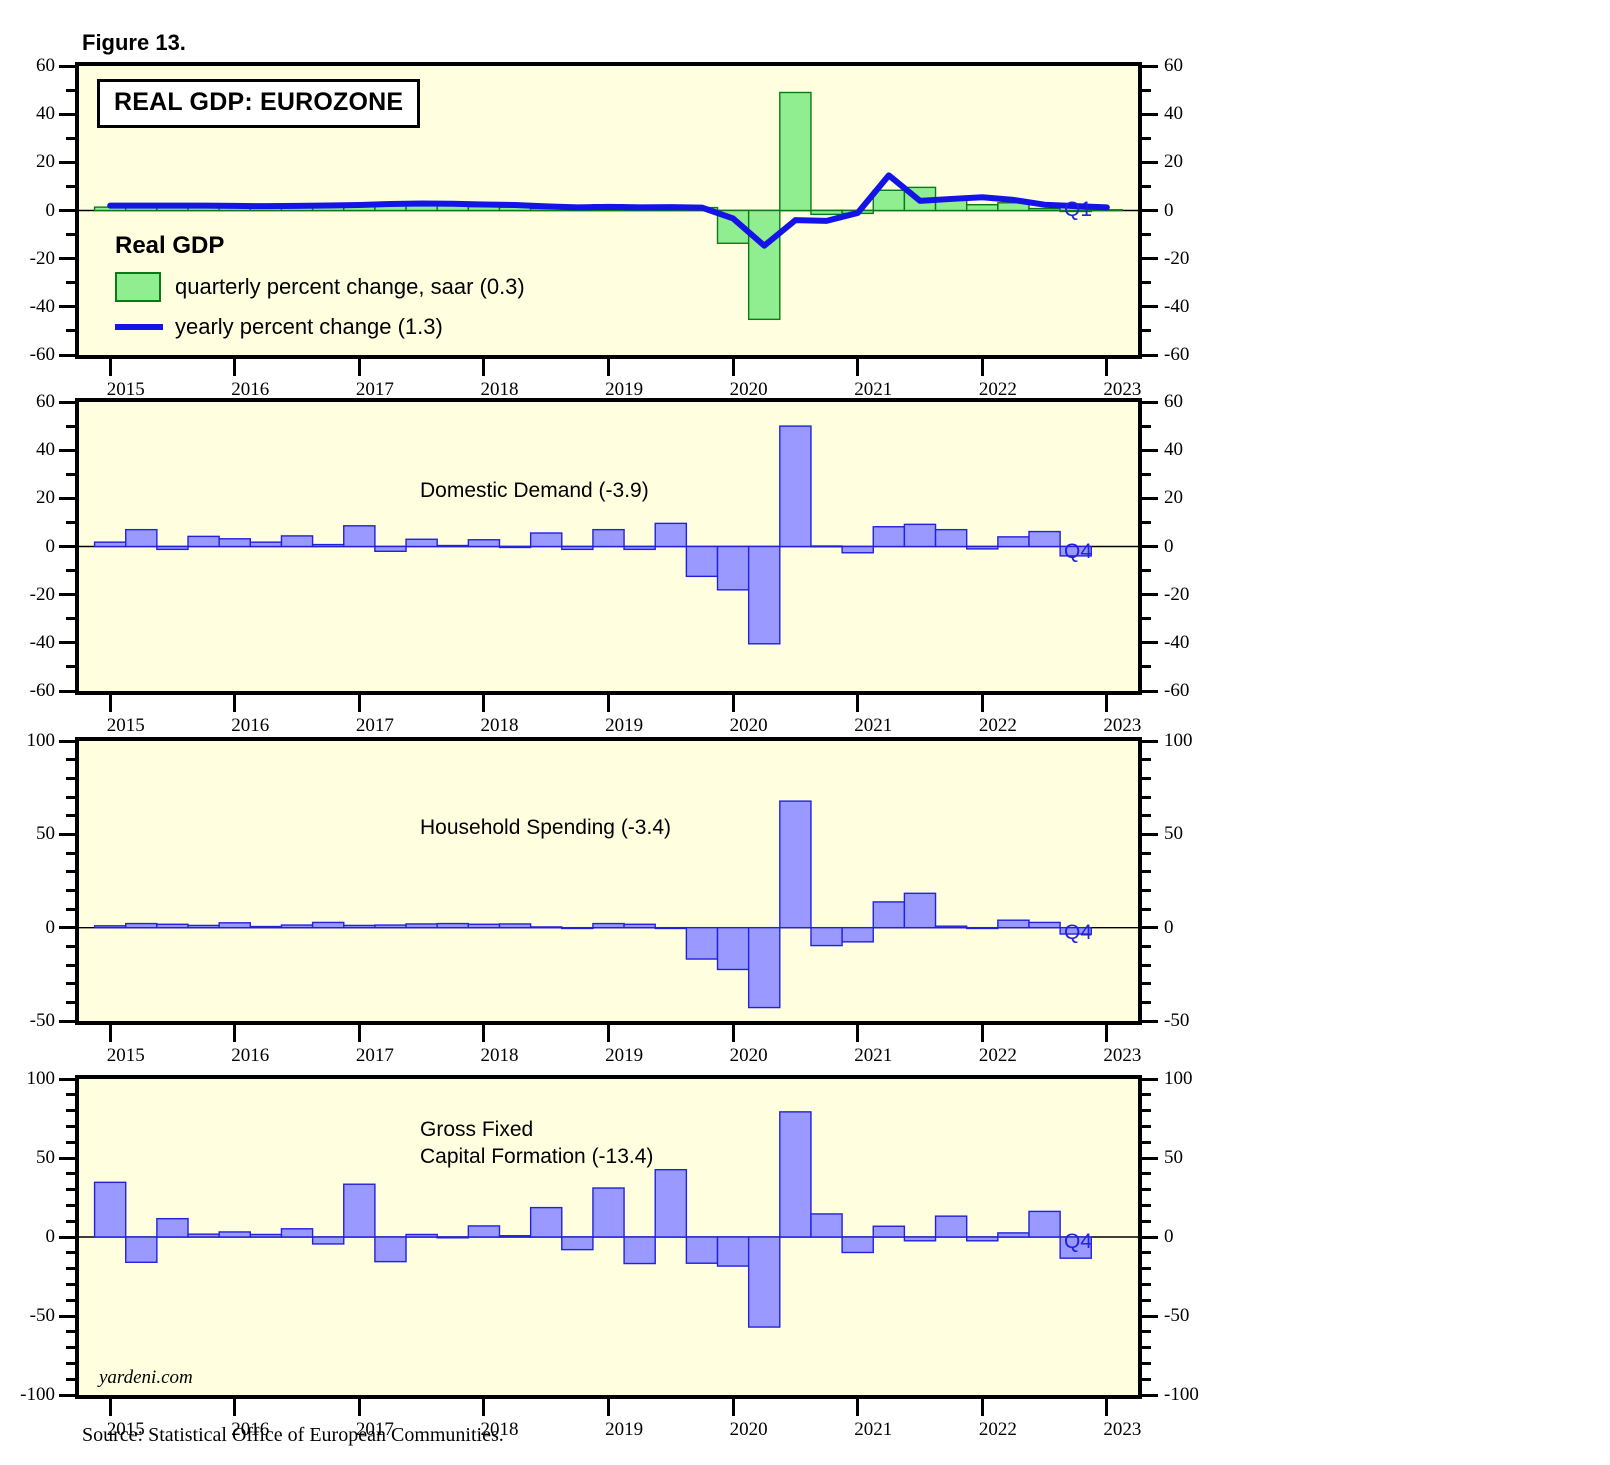 Image resolution: width=1610 pixels, height=1465 pixels. What do you see at coordinates (309, 326) in the screenshot?
I see `legend-item-label: yearly percent change (1.3)` at bounding box center [309, 326].